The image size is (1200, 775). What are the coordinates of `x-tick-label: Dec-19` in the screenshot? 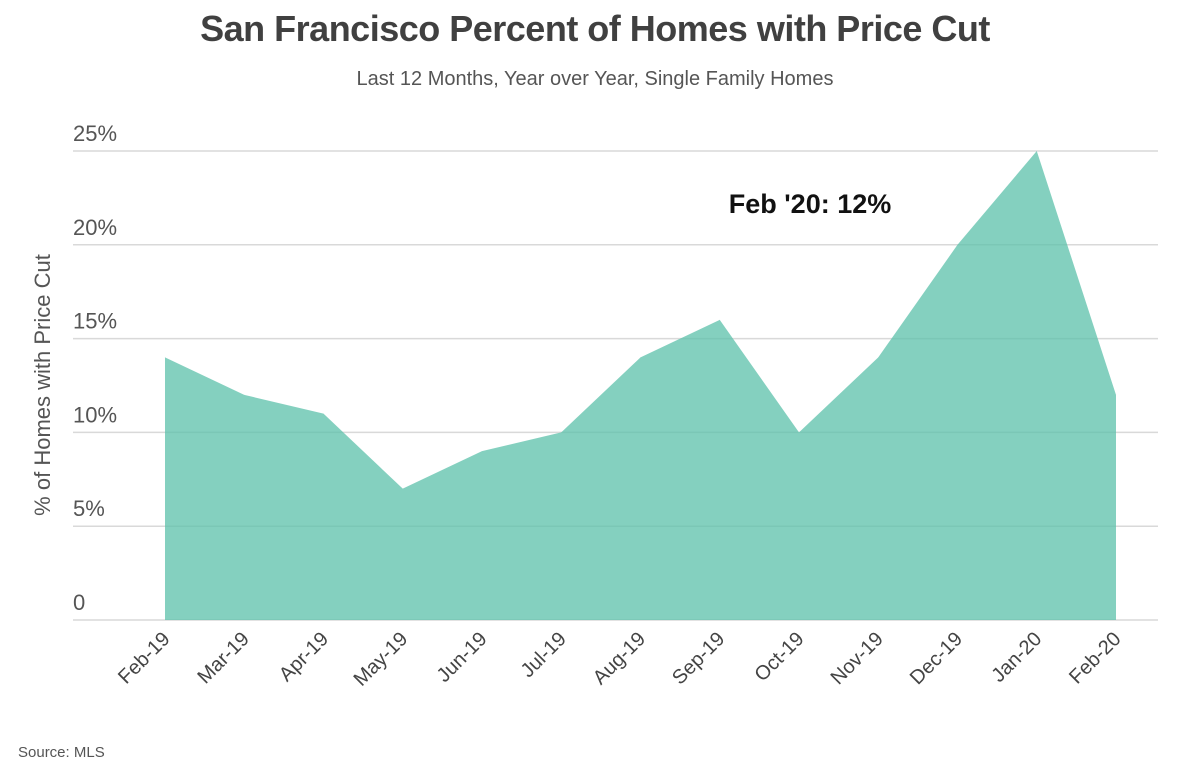 It's located at (936, 658).